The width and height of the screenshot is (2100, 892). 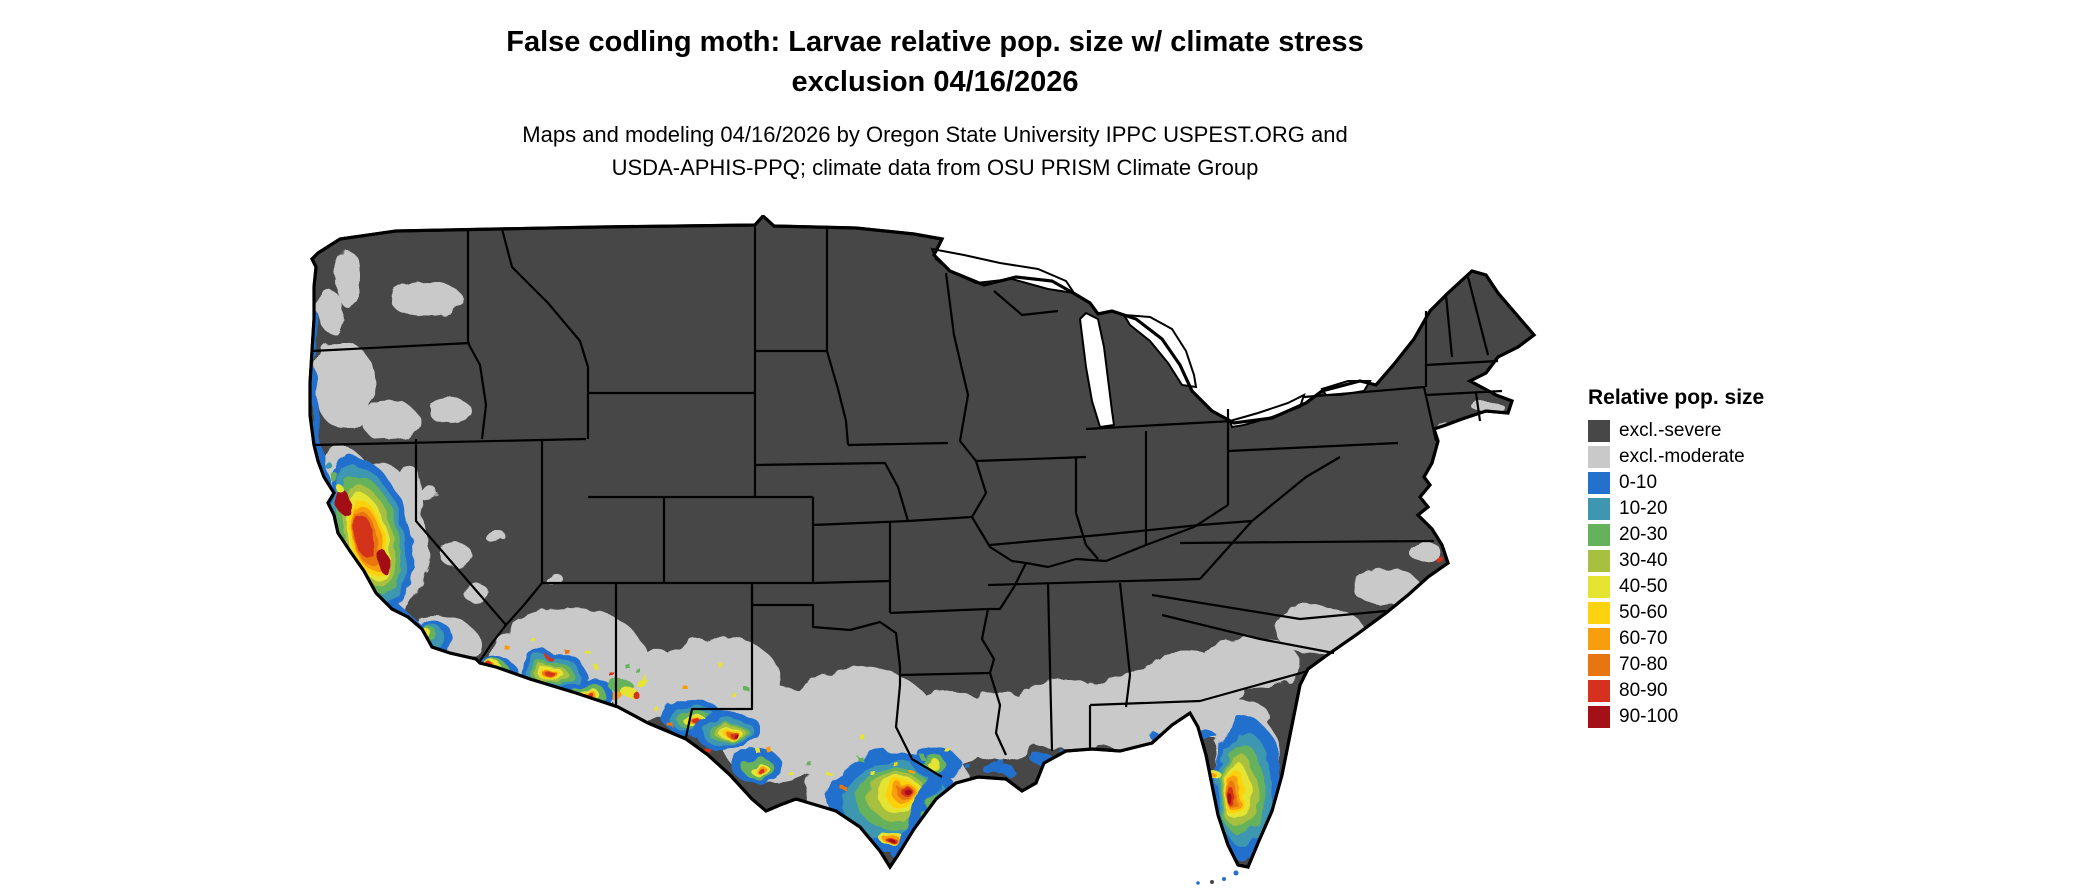 What do you see at coordinates (1439, 559) in the screenshot?
I see `hotspot-norfolk` at bounding box center [1439, 559].